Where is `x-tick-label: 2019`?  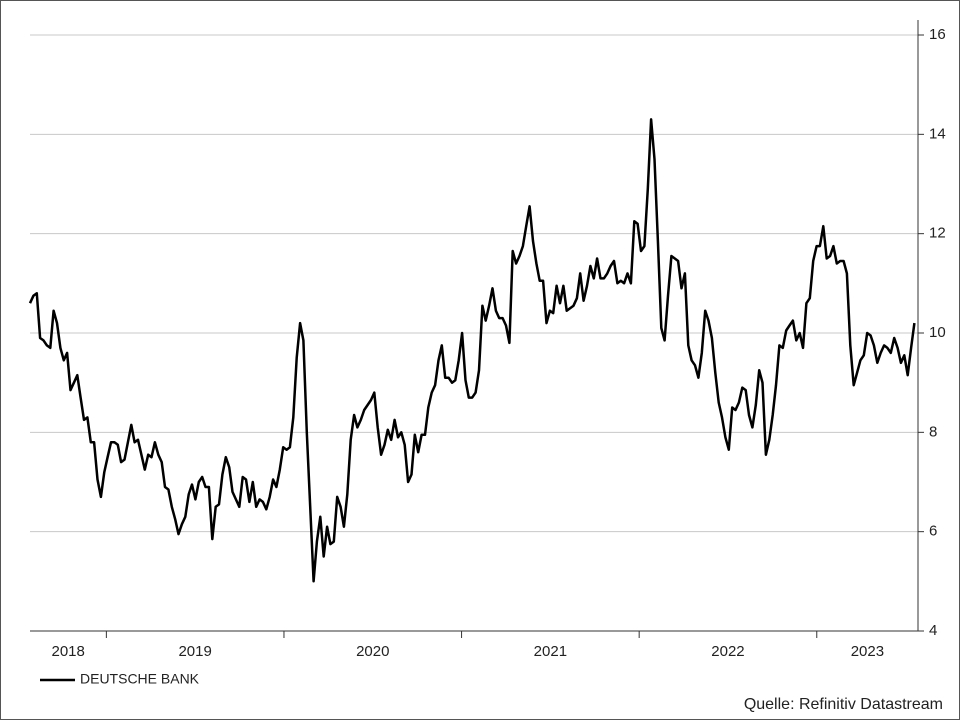
x-tick-label: 2019 is located at coordinates (194, 651).